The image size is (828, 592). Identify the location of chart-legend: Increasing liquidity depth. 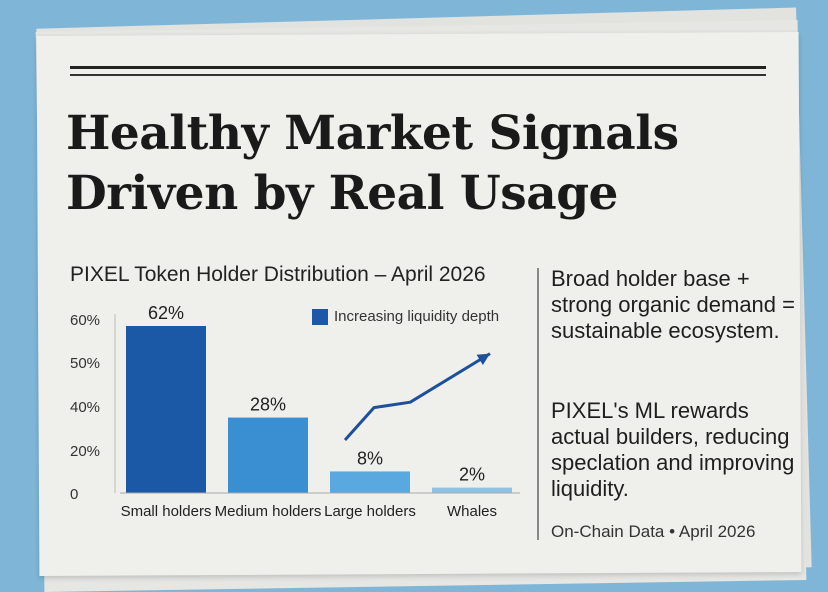
(405, 316).